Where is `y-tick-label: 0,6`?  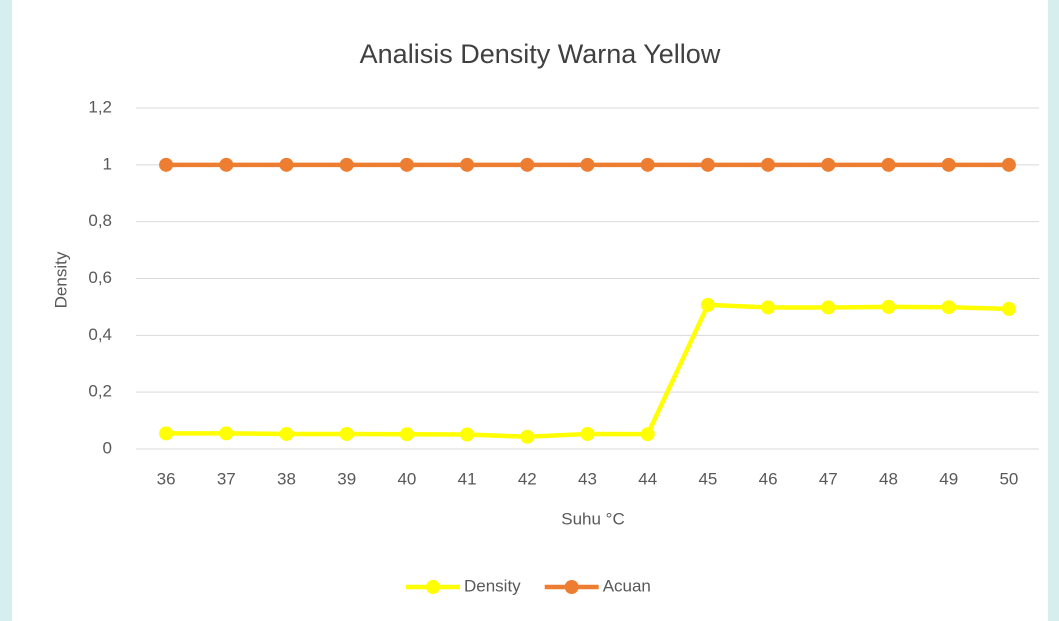 y-tick-label: 0,6 is located at coordinates (100, 277).